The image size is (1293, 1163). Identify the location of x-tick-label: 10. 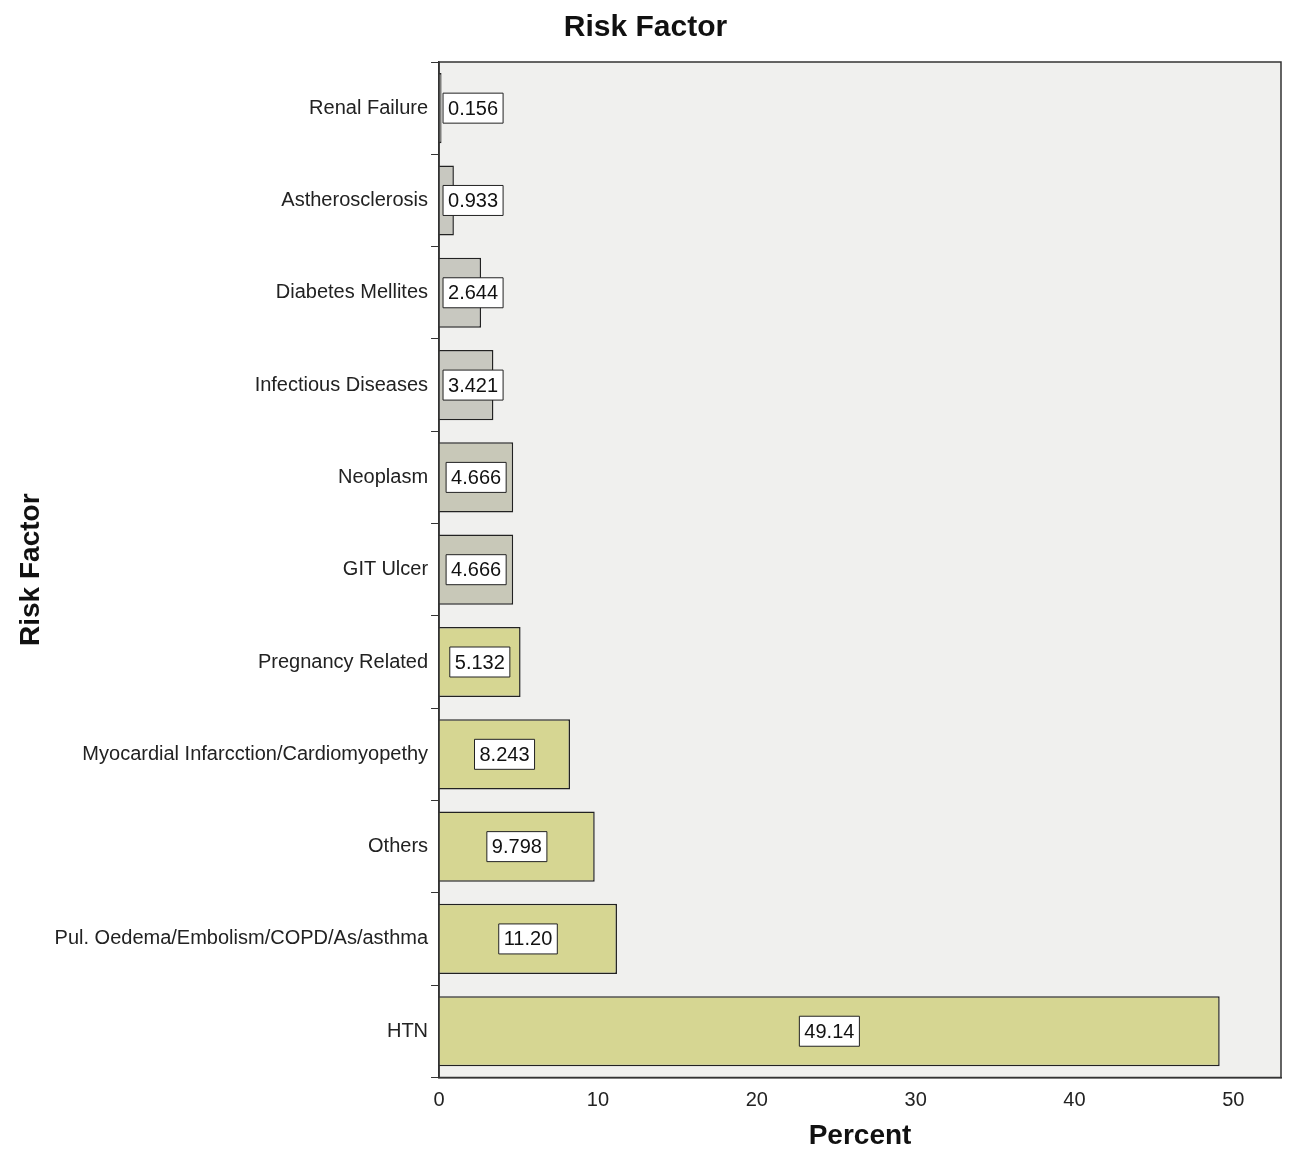
(598, 1098).